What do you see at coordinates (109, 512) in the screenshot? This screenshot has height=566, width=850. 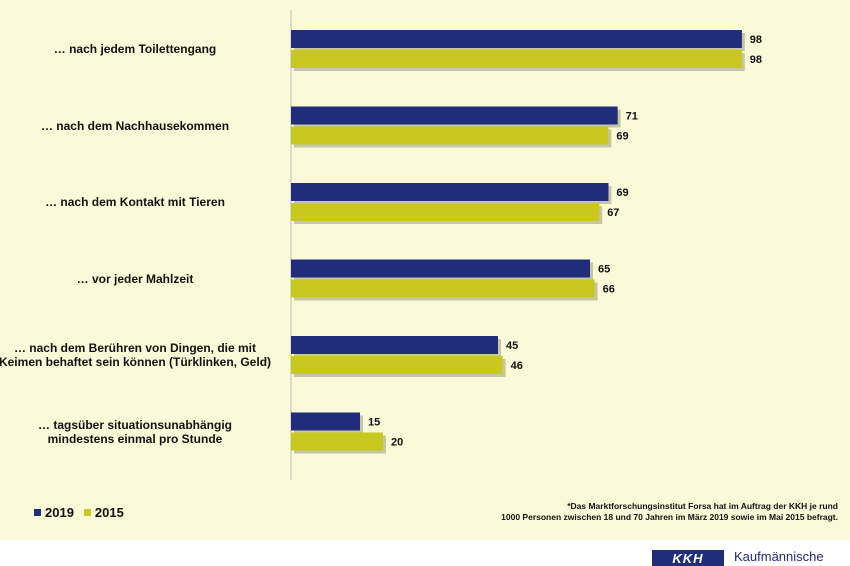 I see `legend-label-2015: 2015` at bounding box center [109, 512].